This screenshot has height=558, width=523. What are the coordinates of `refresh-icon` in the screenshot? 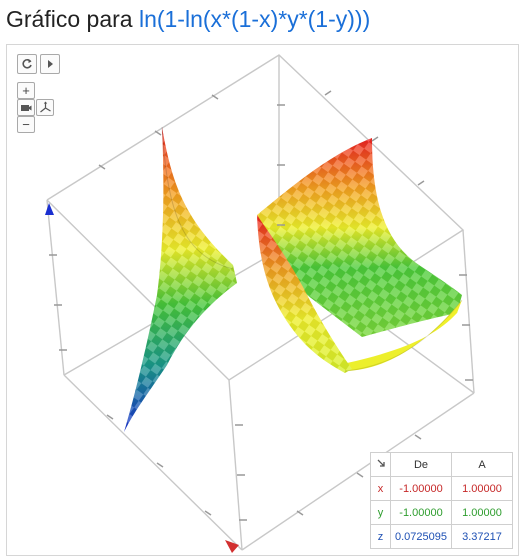 It's located at (27, 64).